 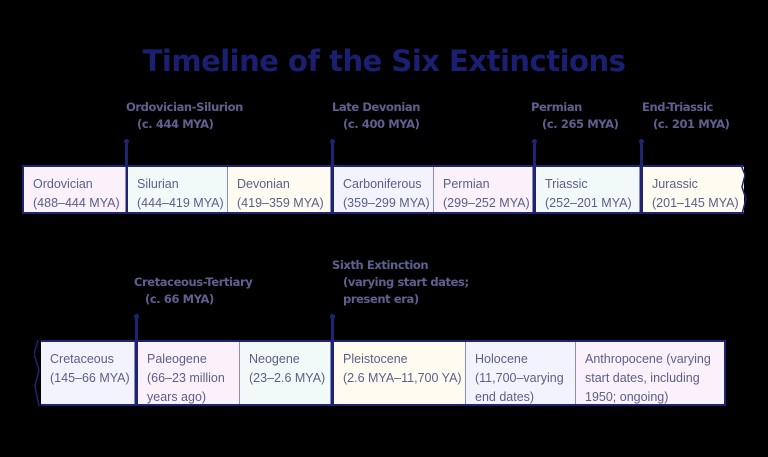 What do you see at coordinates (556, 107) in the screenshot?
I see `extinction-name: Permian` at bounding box center [556, 107].